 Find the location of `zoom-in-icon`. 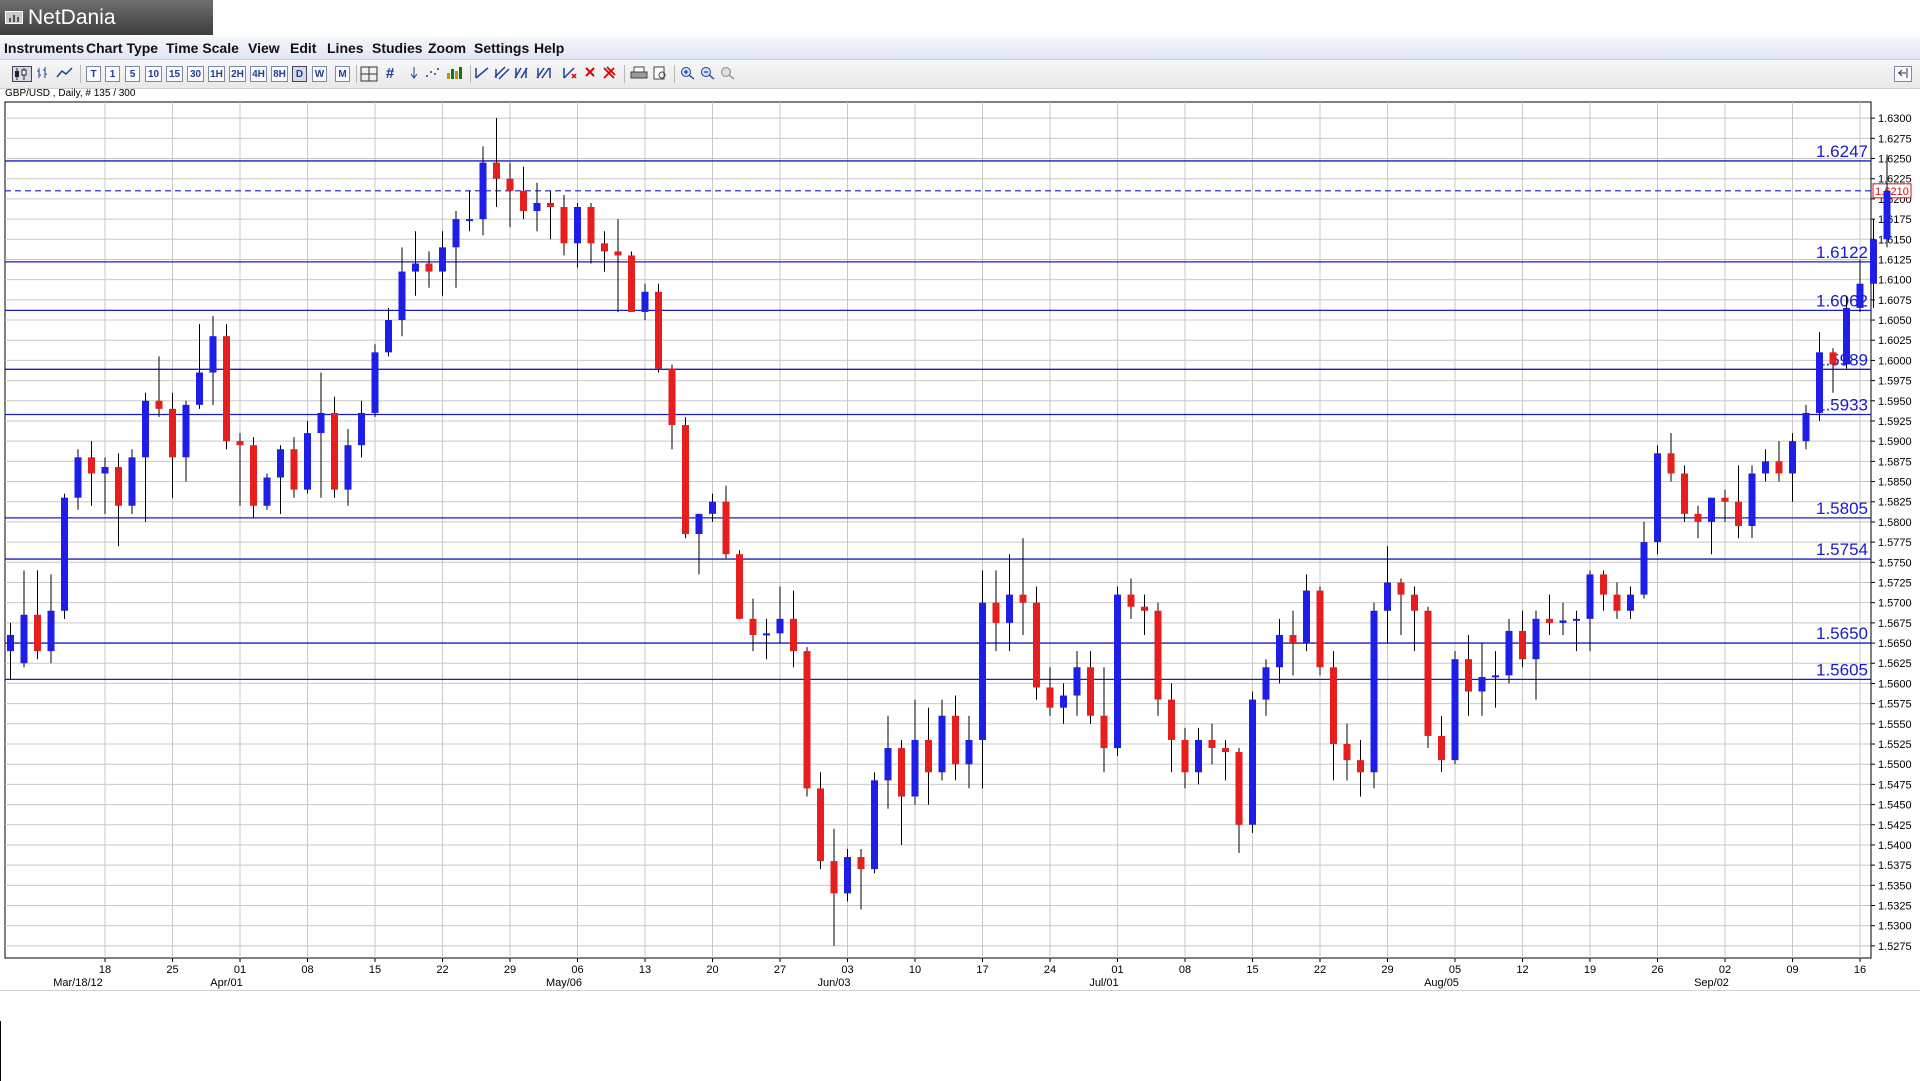

zoom-in-icon is located at coordinates (688, 74).